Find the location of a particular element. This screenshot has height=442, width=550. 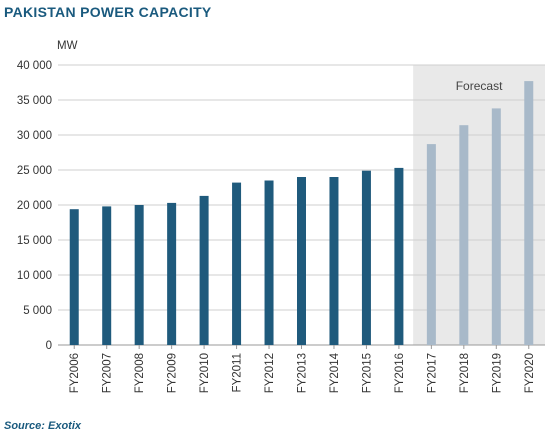

bar-fy2016 is located at coordinates (399, 256).